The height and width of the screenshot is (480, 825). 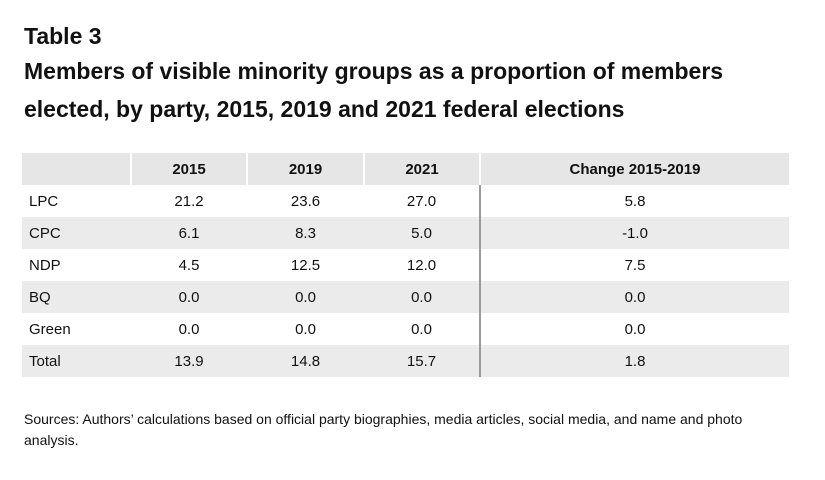 I want to click on party-cell: BQ, so click(x=40, y=297).